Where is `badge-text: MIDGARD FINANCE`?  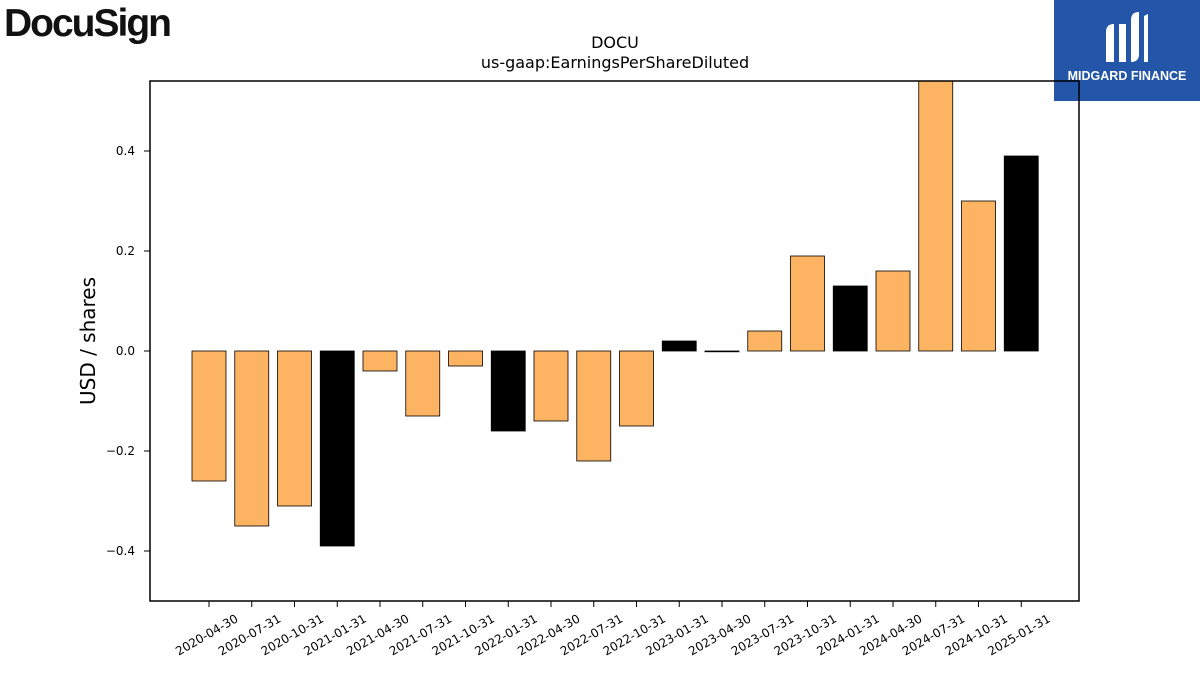 badge-text: MIDGARD FINANCE is located at coordinates (1127, 76).